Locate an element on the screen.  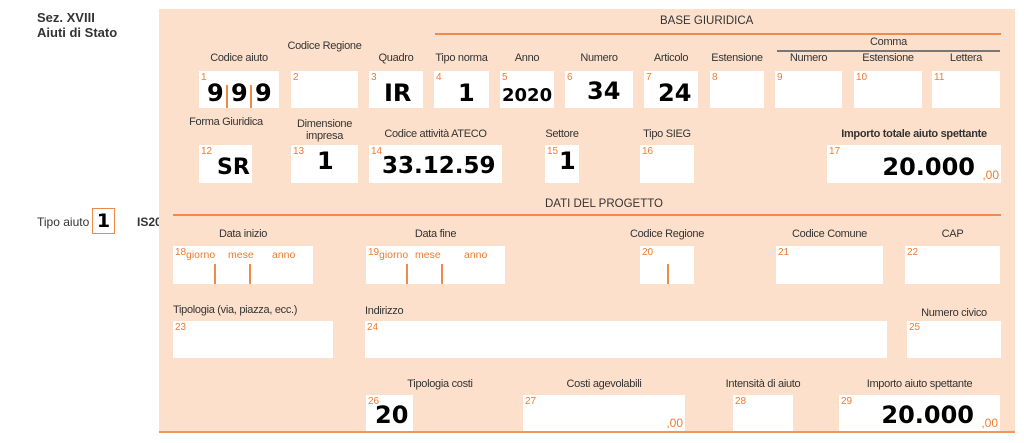
field-value: 24 is located at coordinates (675, 93).